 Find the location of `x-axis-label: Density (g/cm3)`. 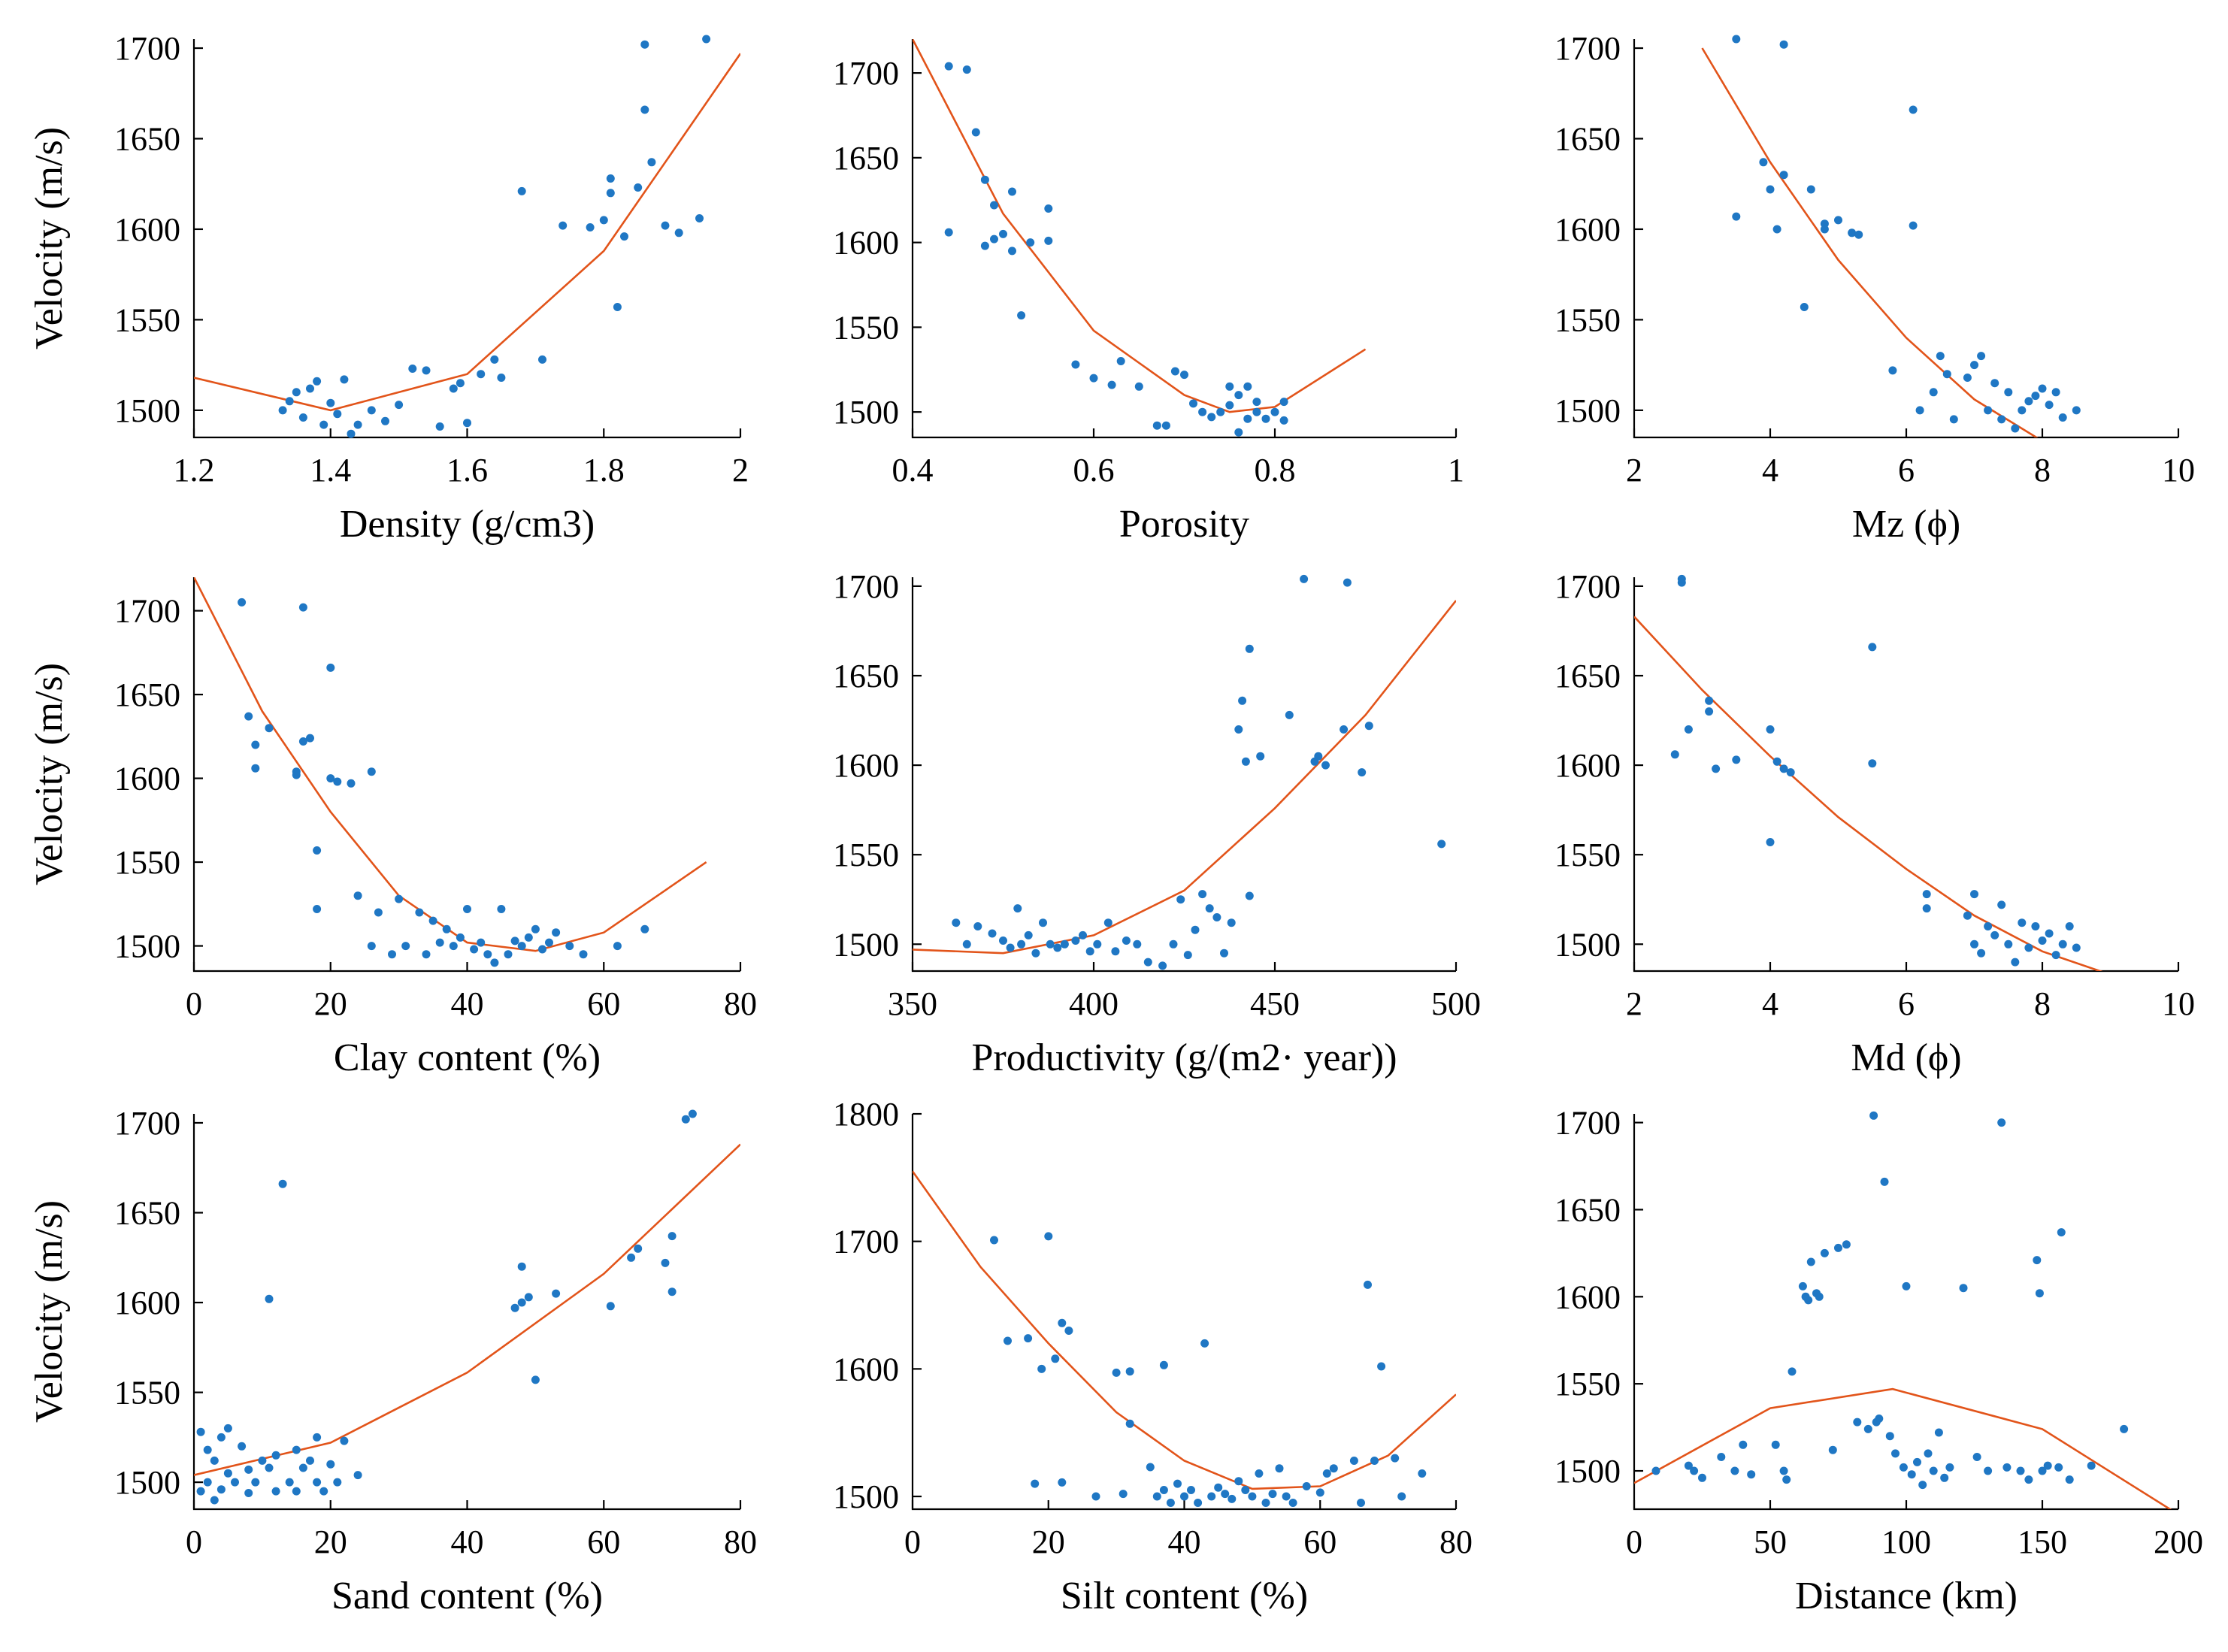

x-axis-label: Density (g/cm3) is located at coordinates (468, 524).